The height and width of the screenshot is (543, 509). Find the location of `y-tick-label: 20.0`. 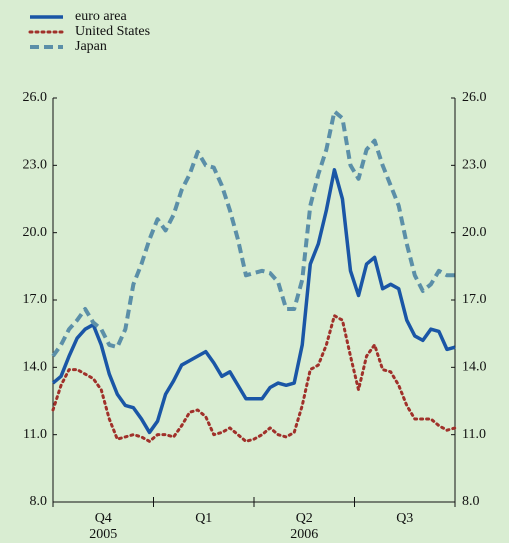

y-tick-label: 20.0 is located at coordinates (35, 232).